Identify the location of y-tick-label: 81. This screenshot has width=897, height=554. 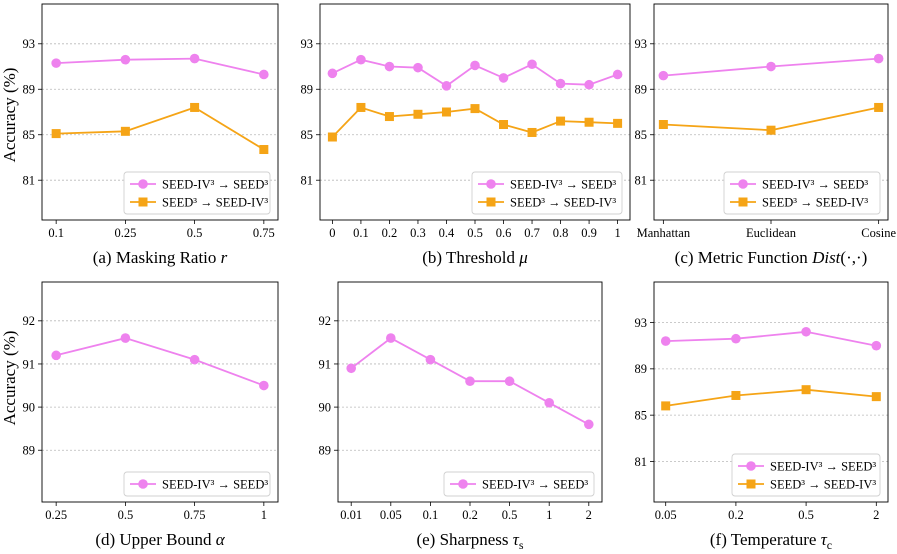
(641, 181).